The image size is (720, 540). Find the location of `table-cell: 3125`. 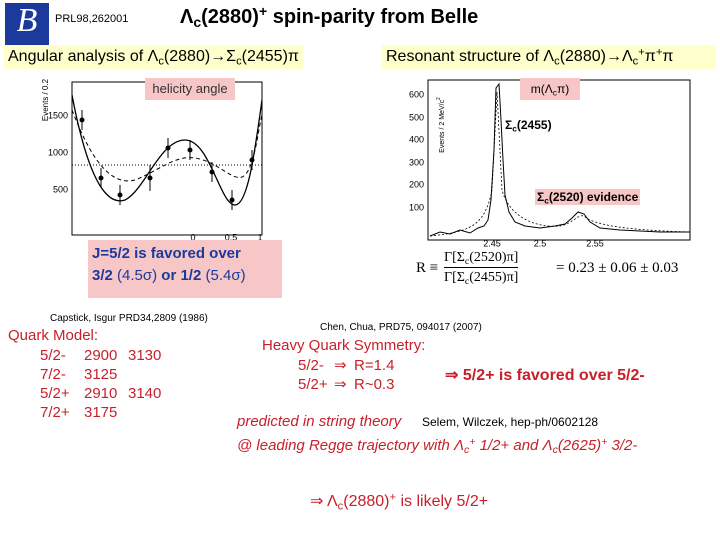

table-cell: 3125 is located at coordinates (101, 374).